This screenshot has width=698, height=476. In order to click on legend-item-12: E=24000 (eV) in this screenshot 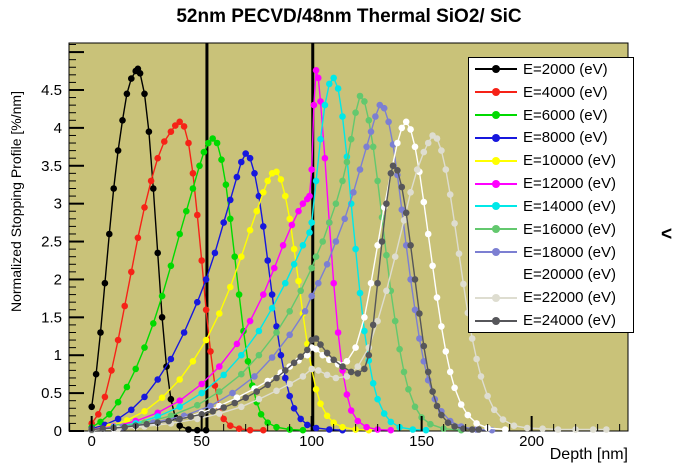, I will do `click(551, 320)`.